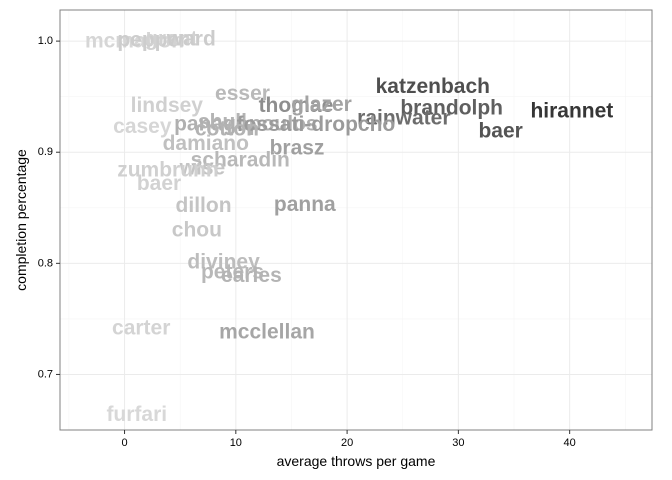 This screenshot has height=480, width=672. I want to click on point-label: furfari, so click(136, 414).